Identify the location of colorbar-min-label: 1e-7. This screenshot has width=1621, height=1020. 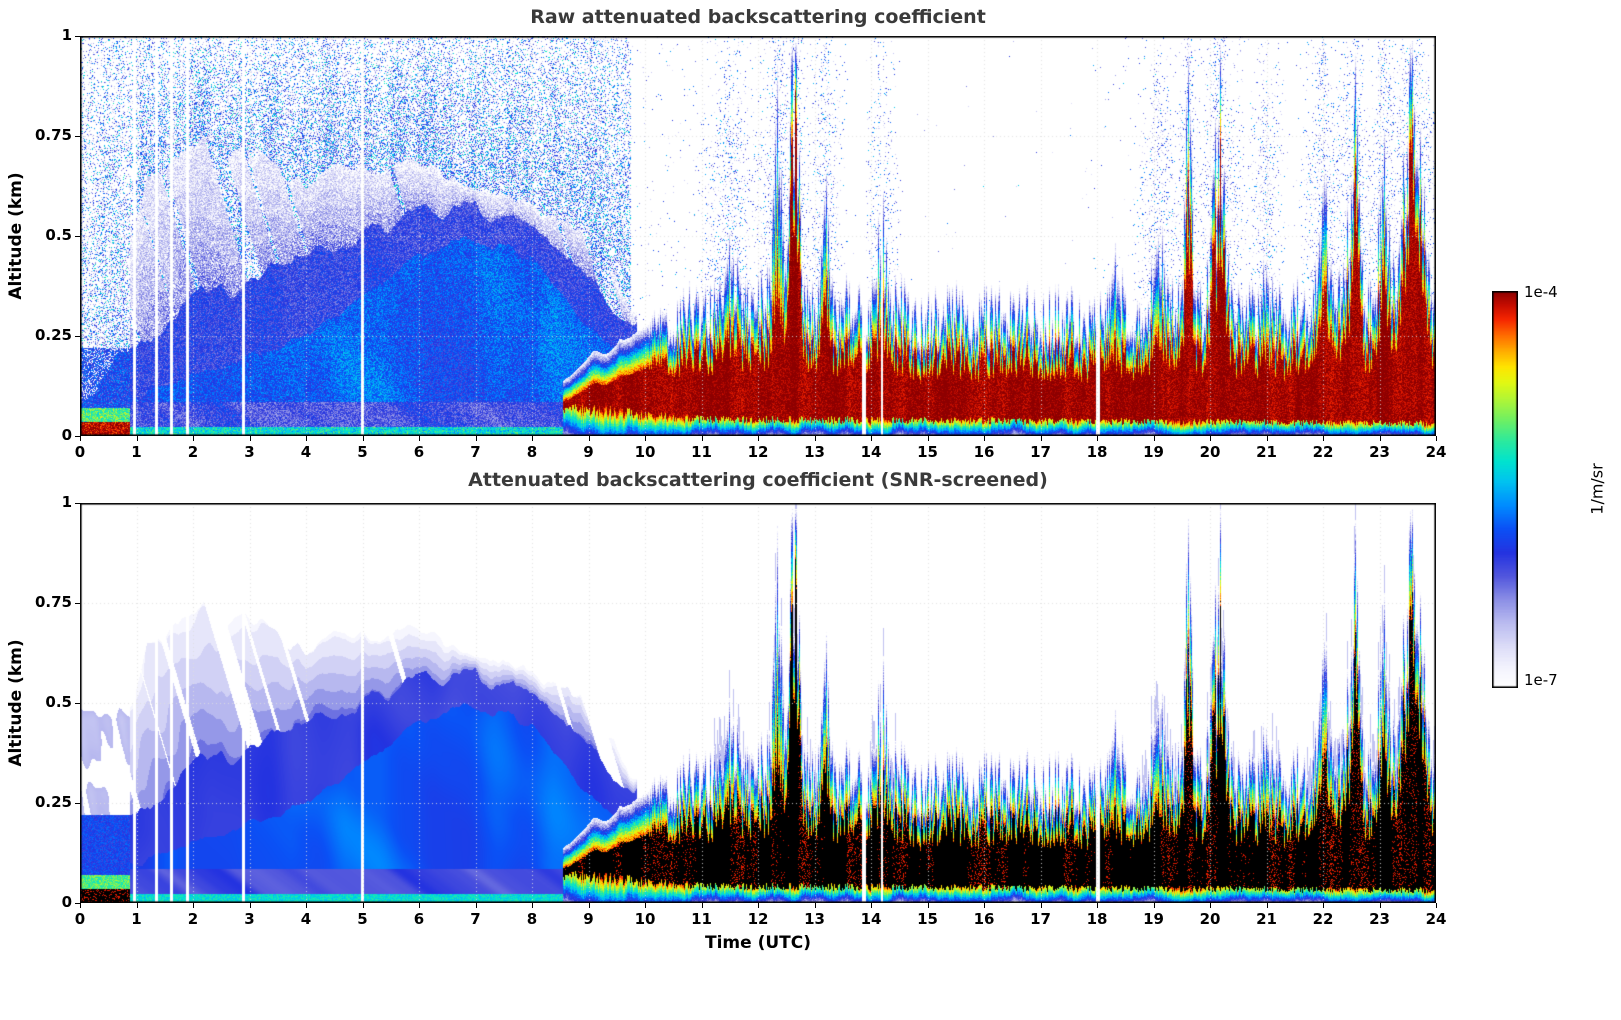
(1541, 680).